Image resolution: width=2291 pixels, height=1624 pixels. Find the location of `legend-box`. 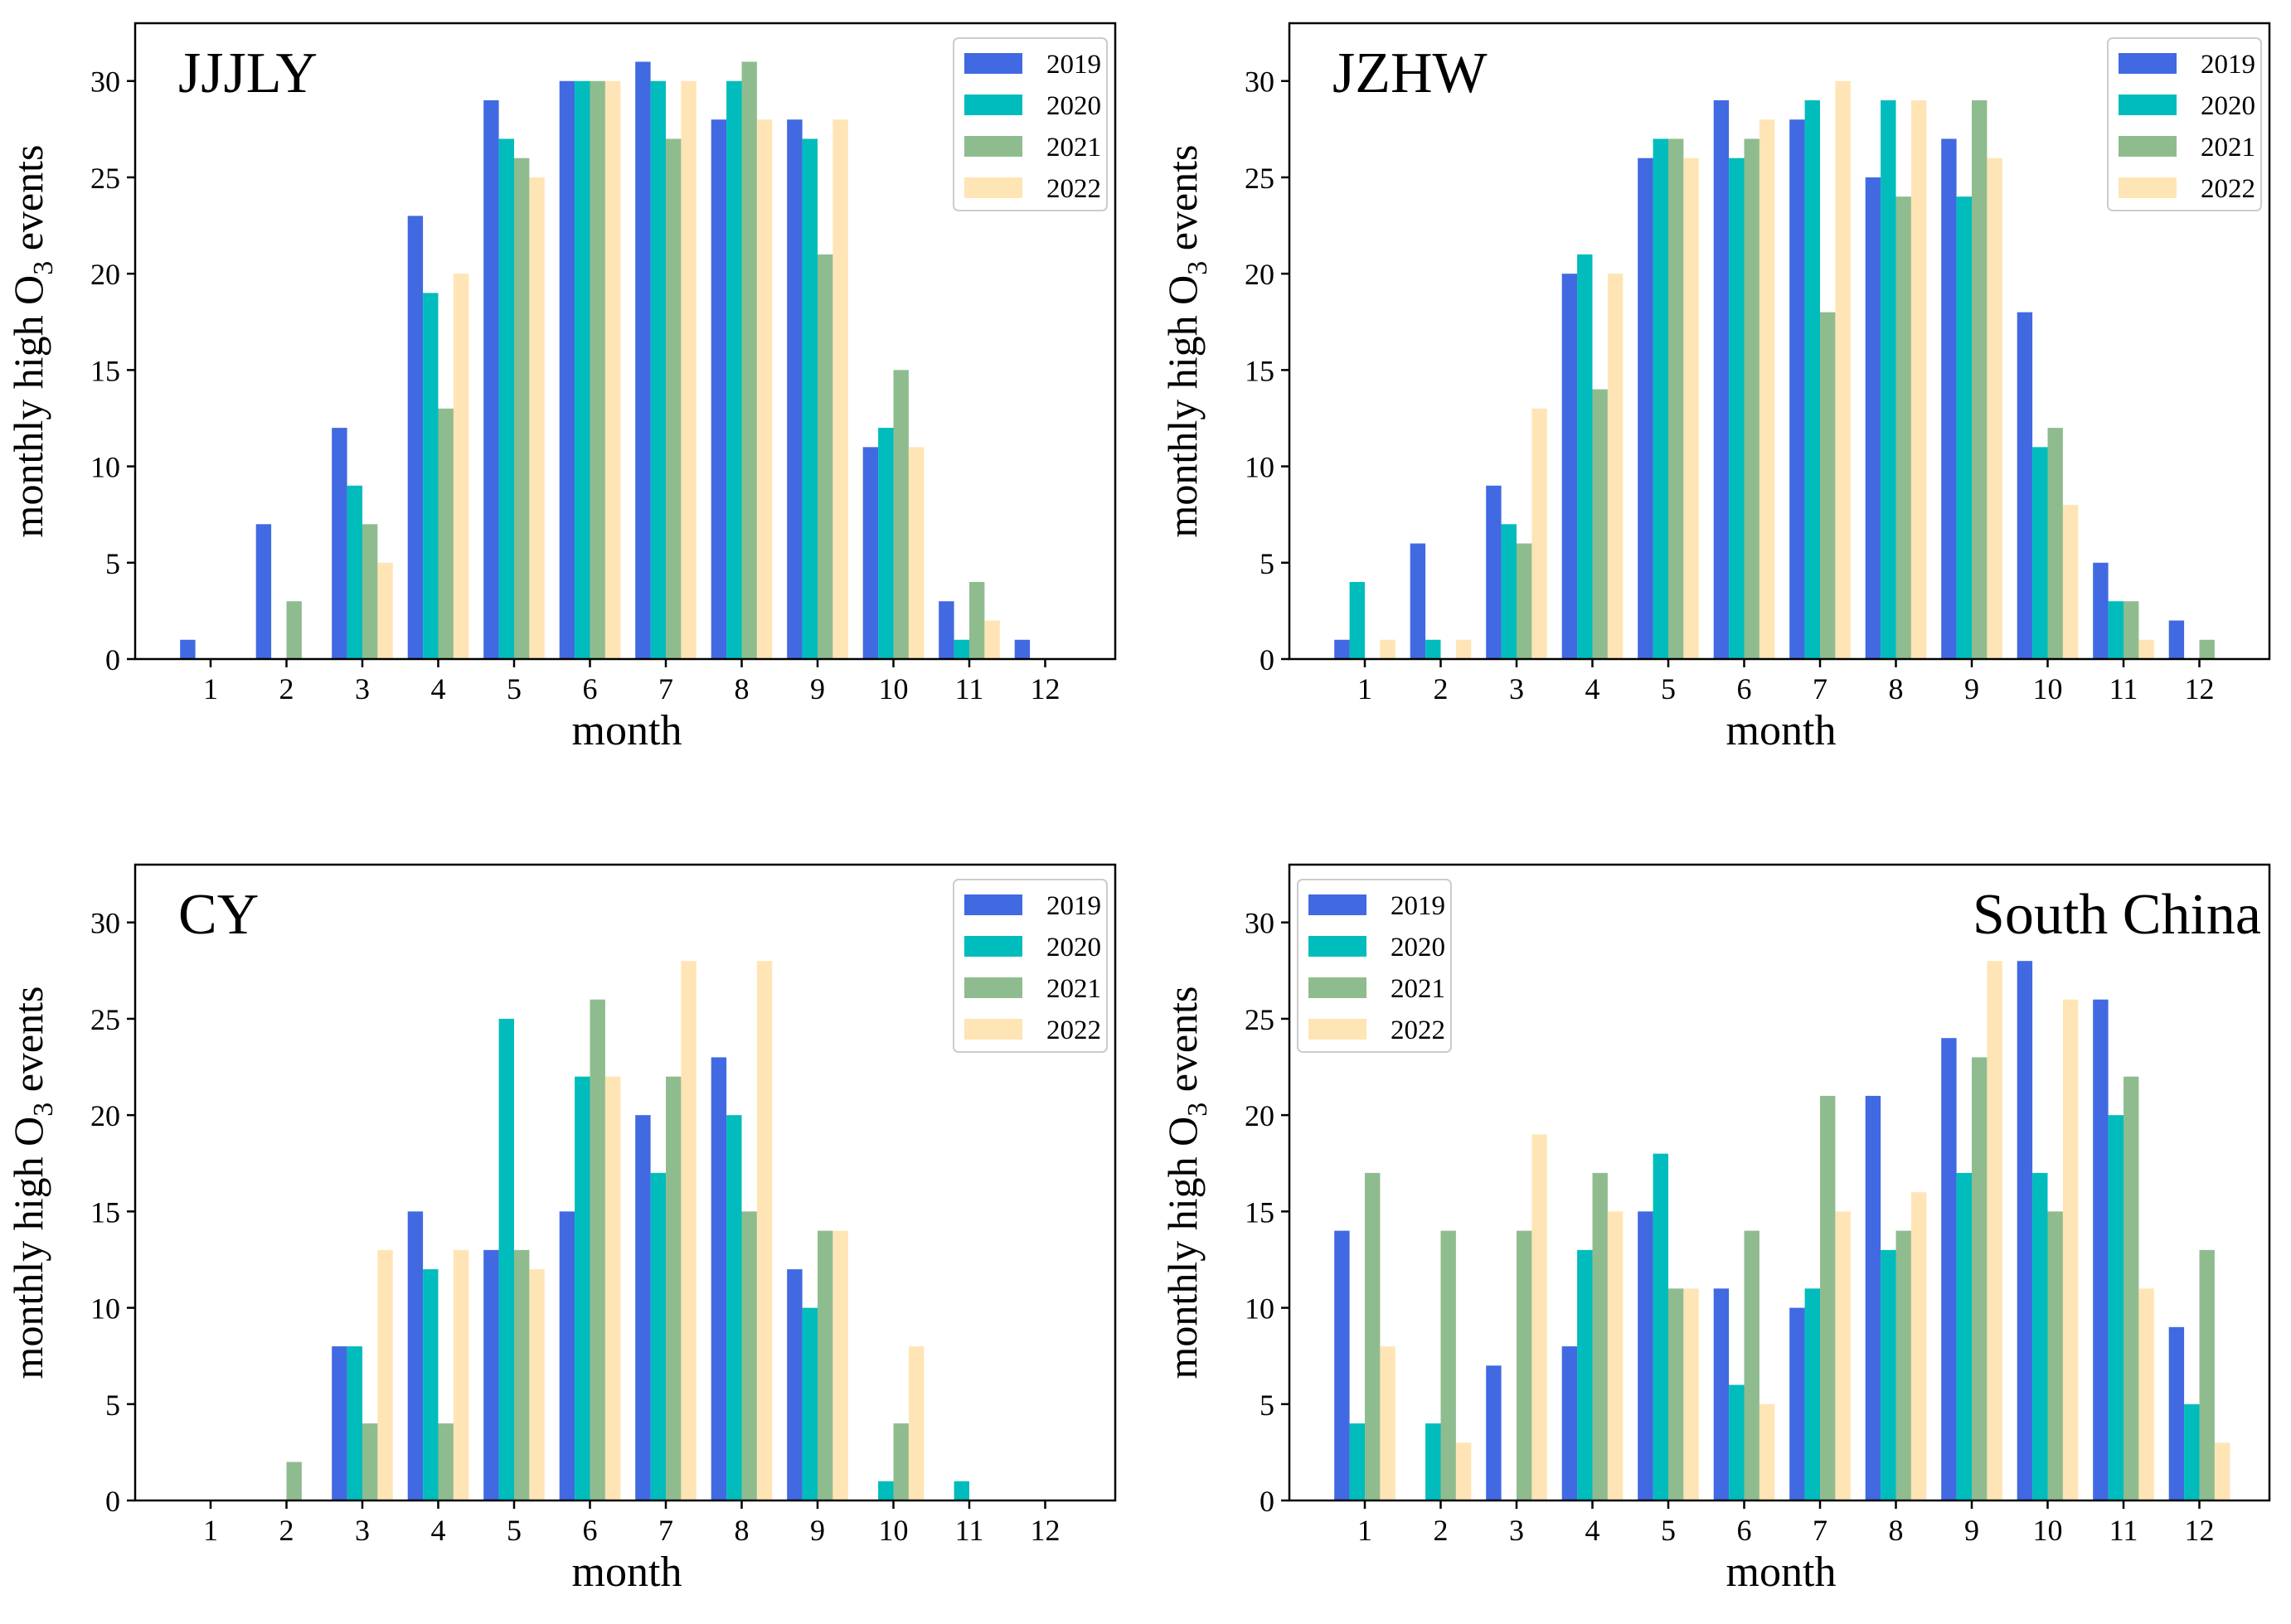

legend-box is located at coordinates (1030, 966).